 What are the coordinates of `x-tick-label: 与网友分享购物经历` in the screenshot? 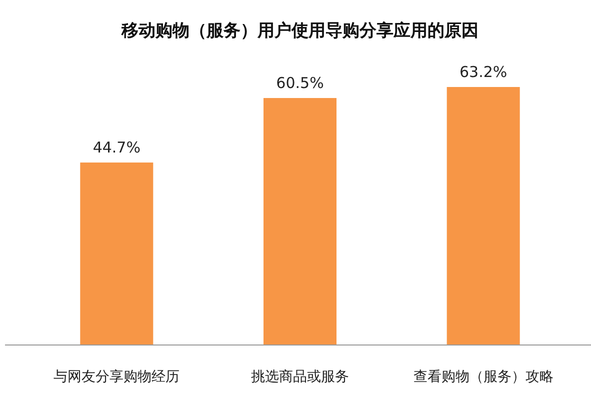 It's located at (117, 377).